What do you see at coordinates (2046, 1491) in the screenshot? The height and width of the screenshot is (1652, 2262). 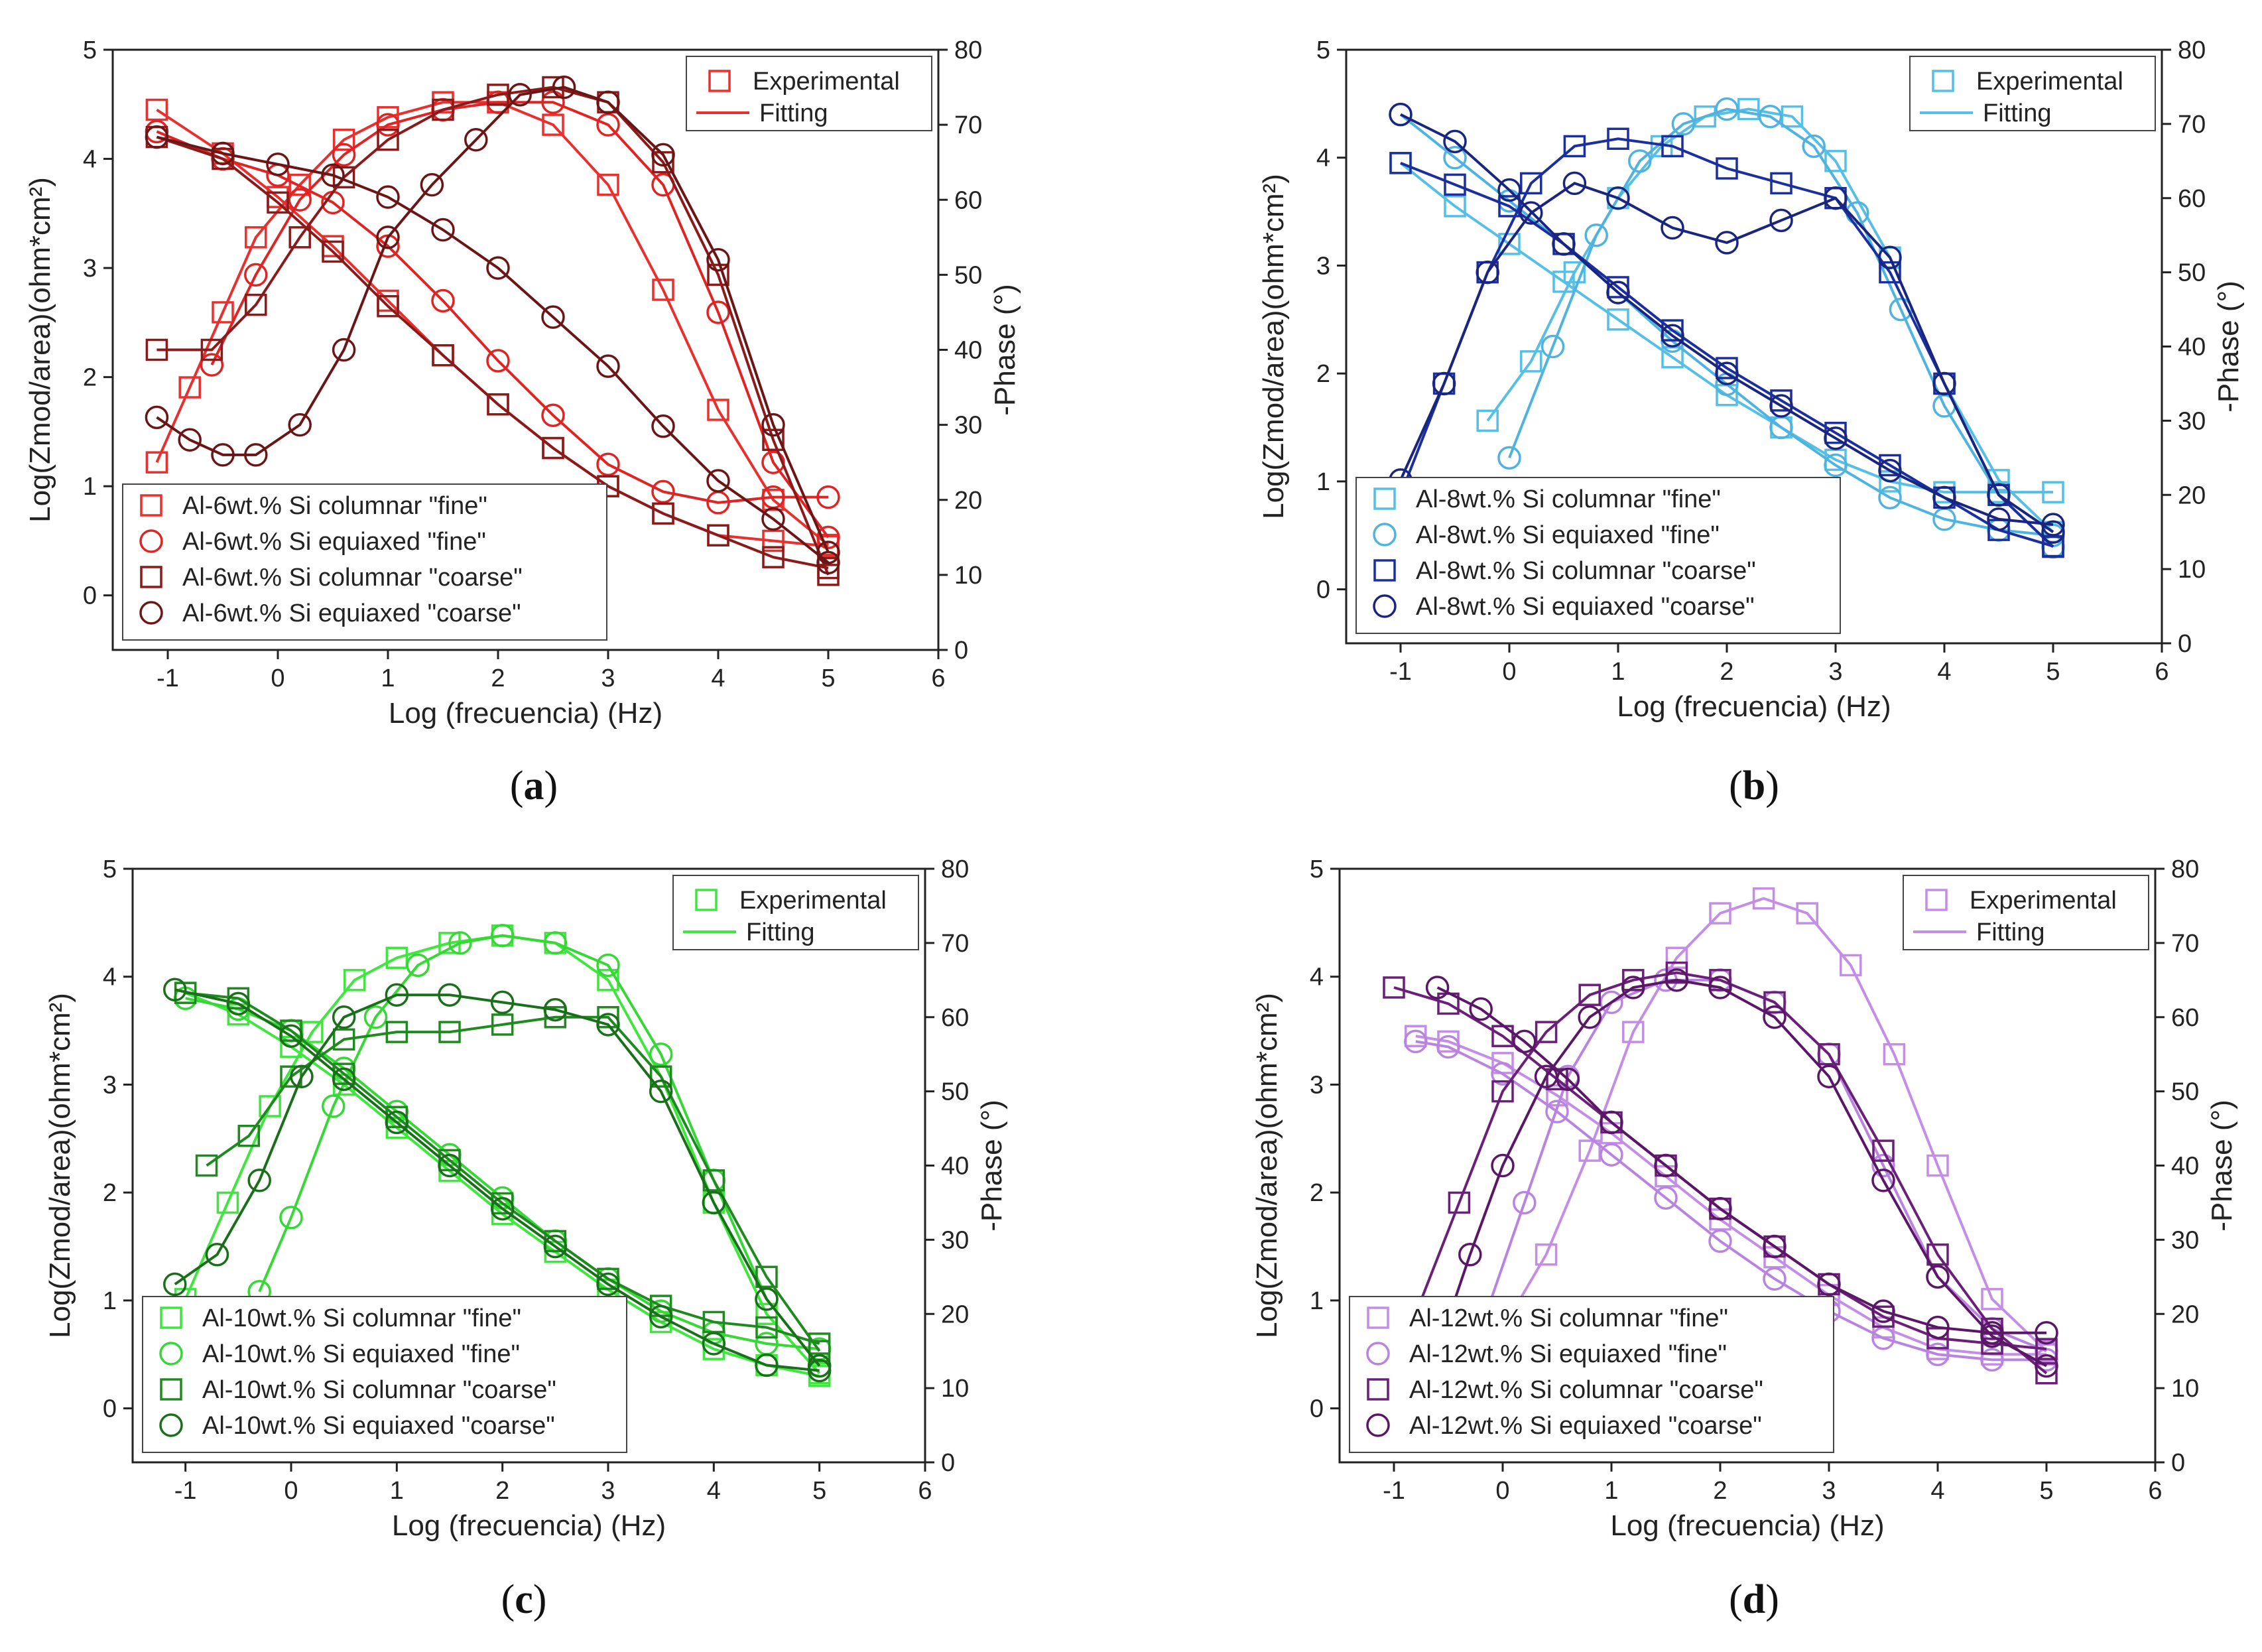 I see `x-tick-label: 5` at bounding box center [2046, 1491].